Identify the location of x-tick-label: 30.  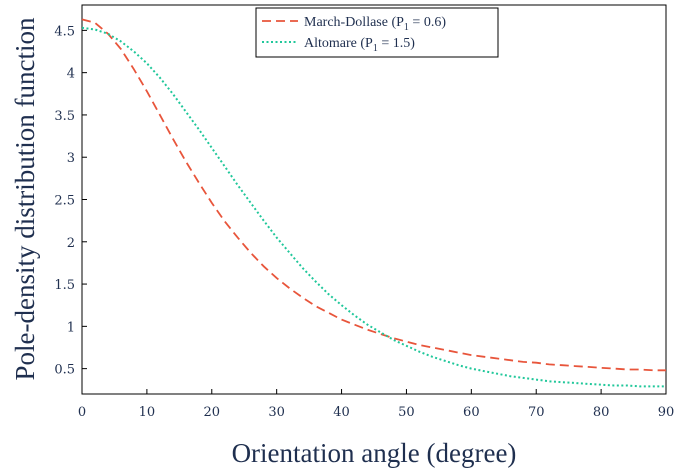
(276, 412).